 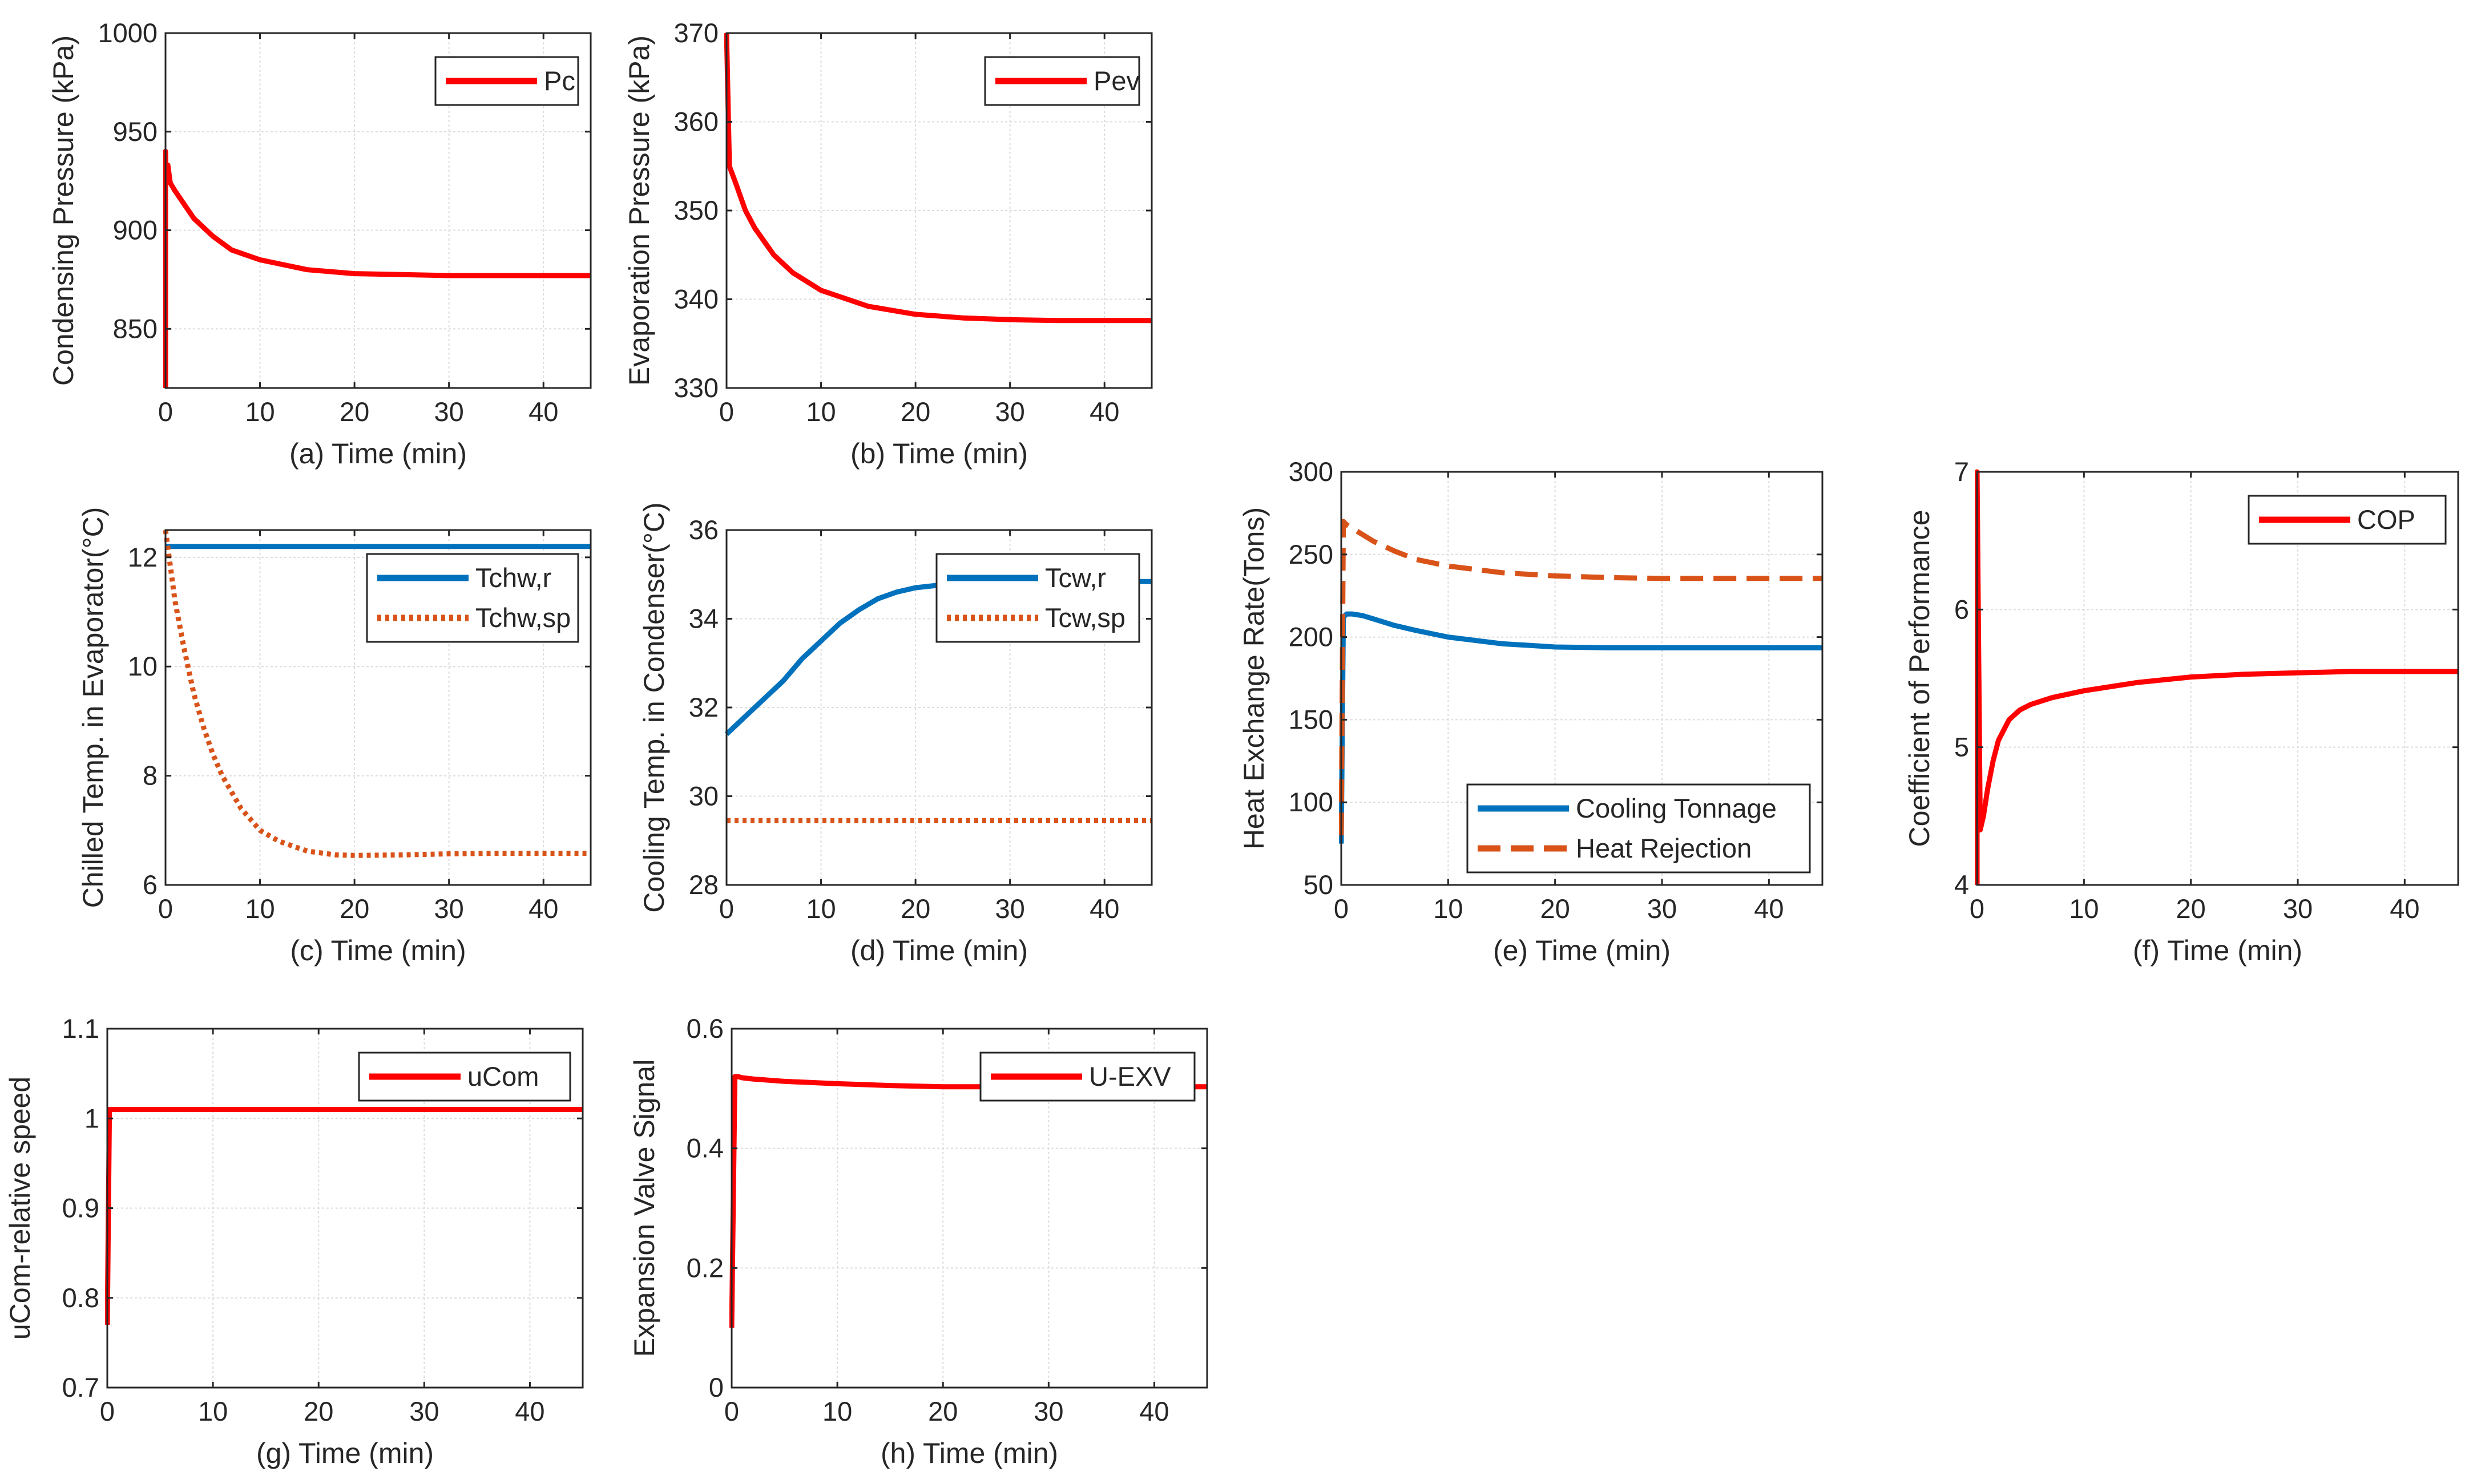 I want to click on y-tick-label: 900, so click(x=135, y=230).